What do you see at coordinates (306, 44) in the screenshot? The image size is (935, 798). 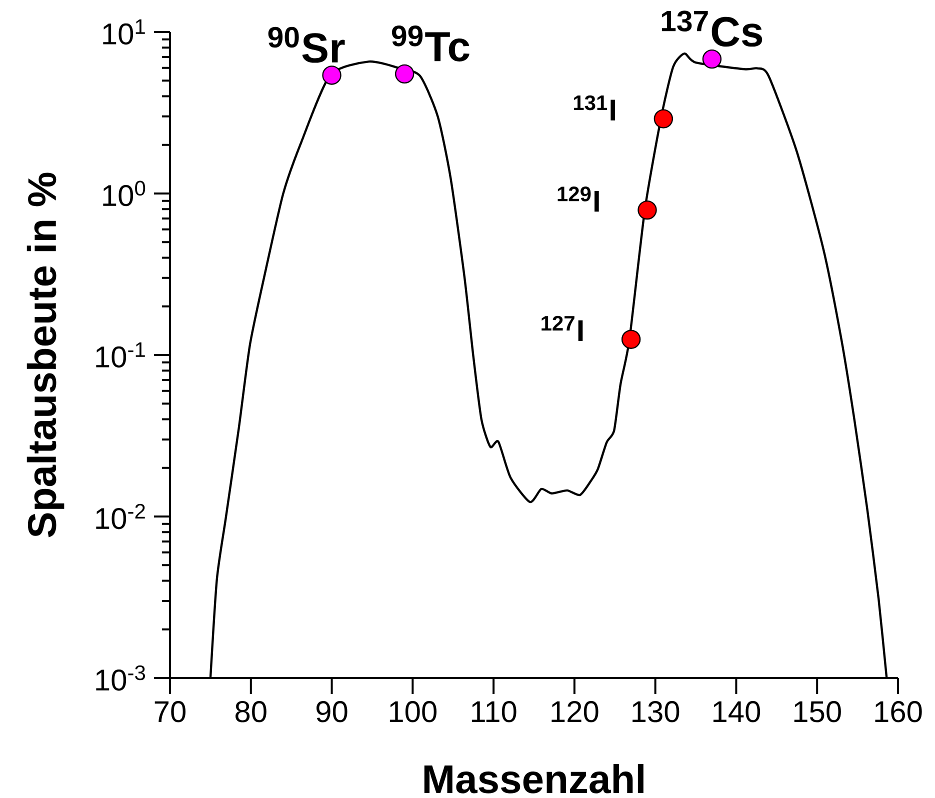 I see `annotation: $^{90}$Sr` at bounding box center [306, 44].